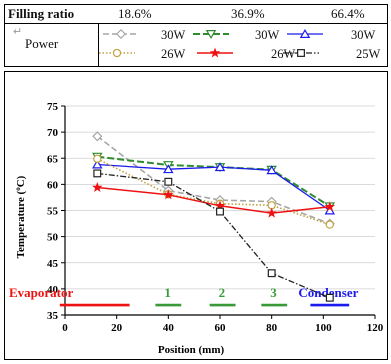  Describe the element at coordinates (222, 292) in the screenshot. I see `region-label-3: 2` at that location.